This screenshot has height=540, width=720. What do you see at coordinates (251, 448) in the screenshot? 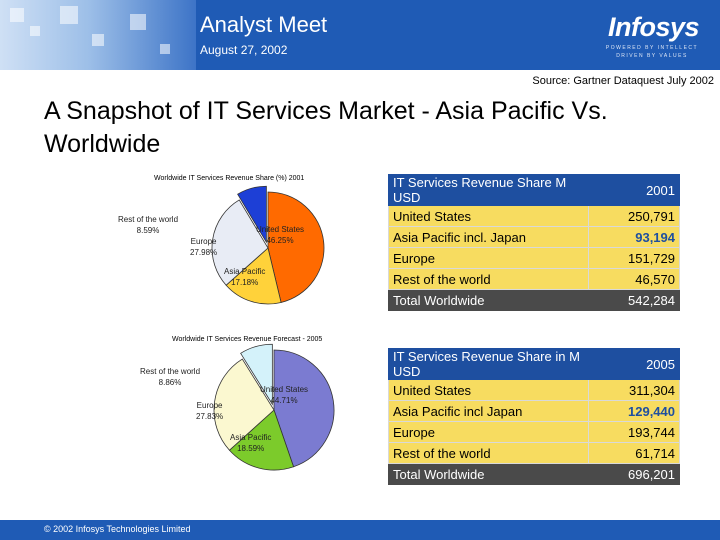
I see `slice-value: 18.59%` at bounding box center [251, 448].